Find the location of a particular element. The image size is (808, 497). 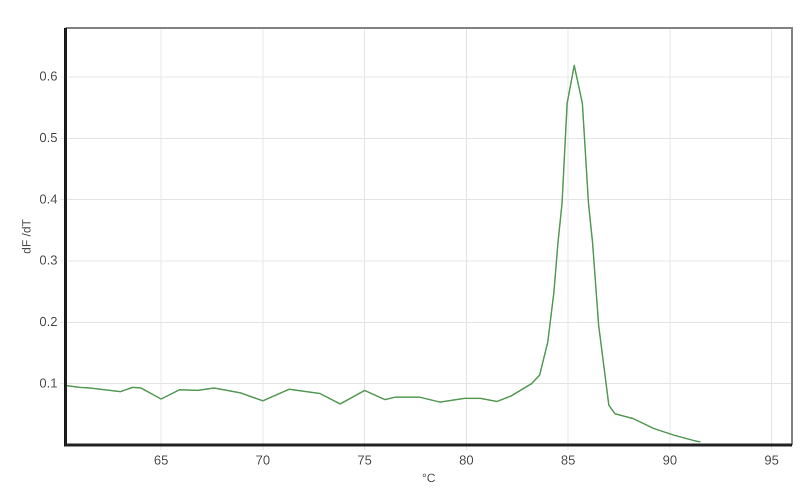

y-tick-label: 0.6 is located at coordinates (48, 76).